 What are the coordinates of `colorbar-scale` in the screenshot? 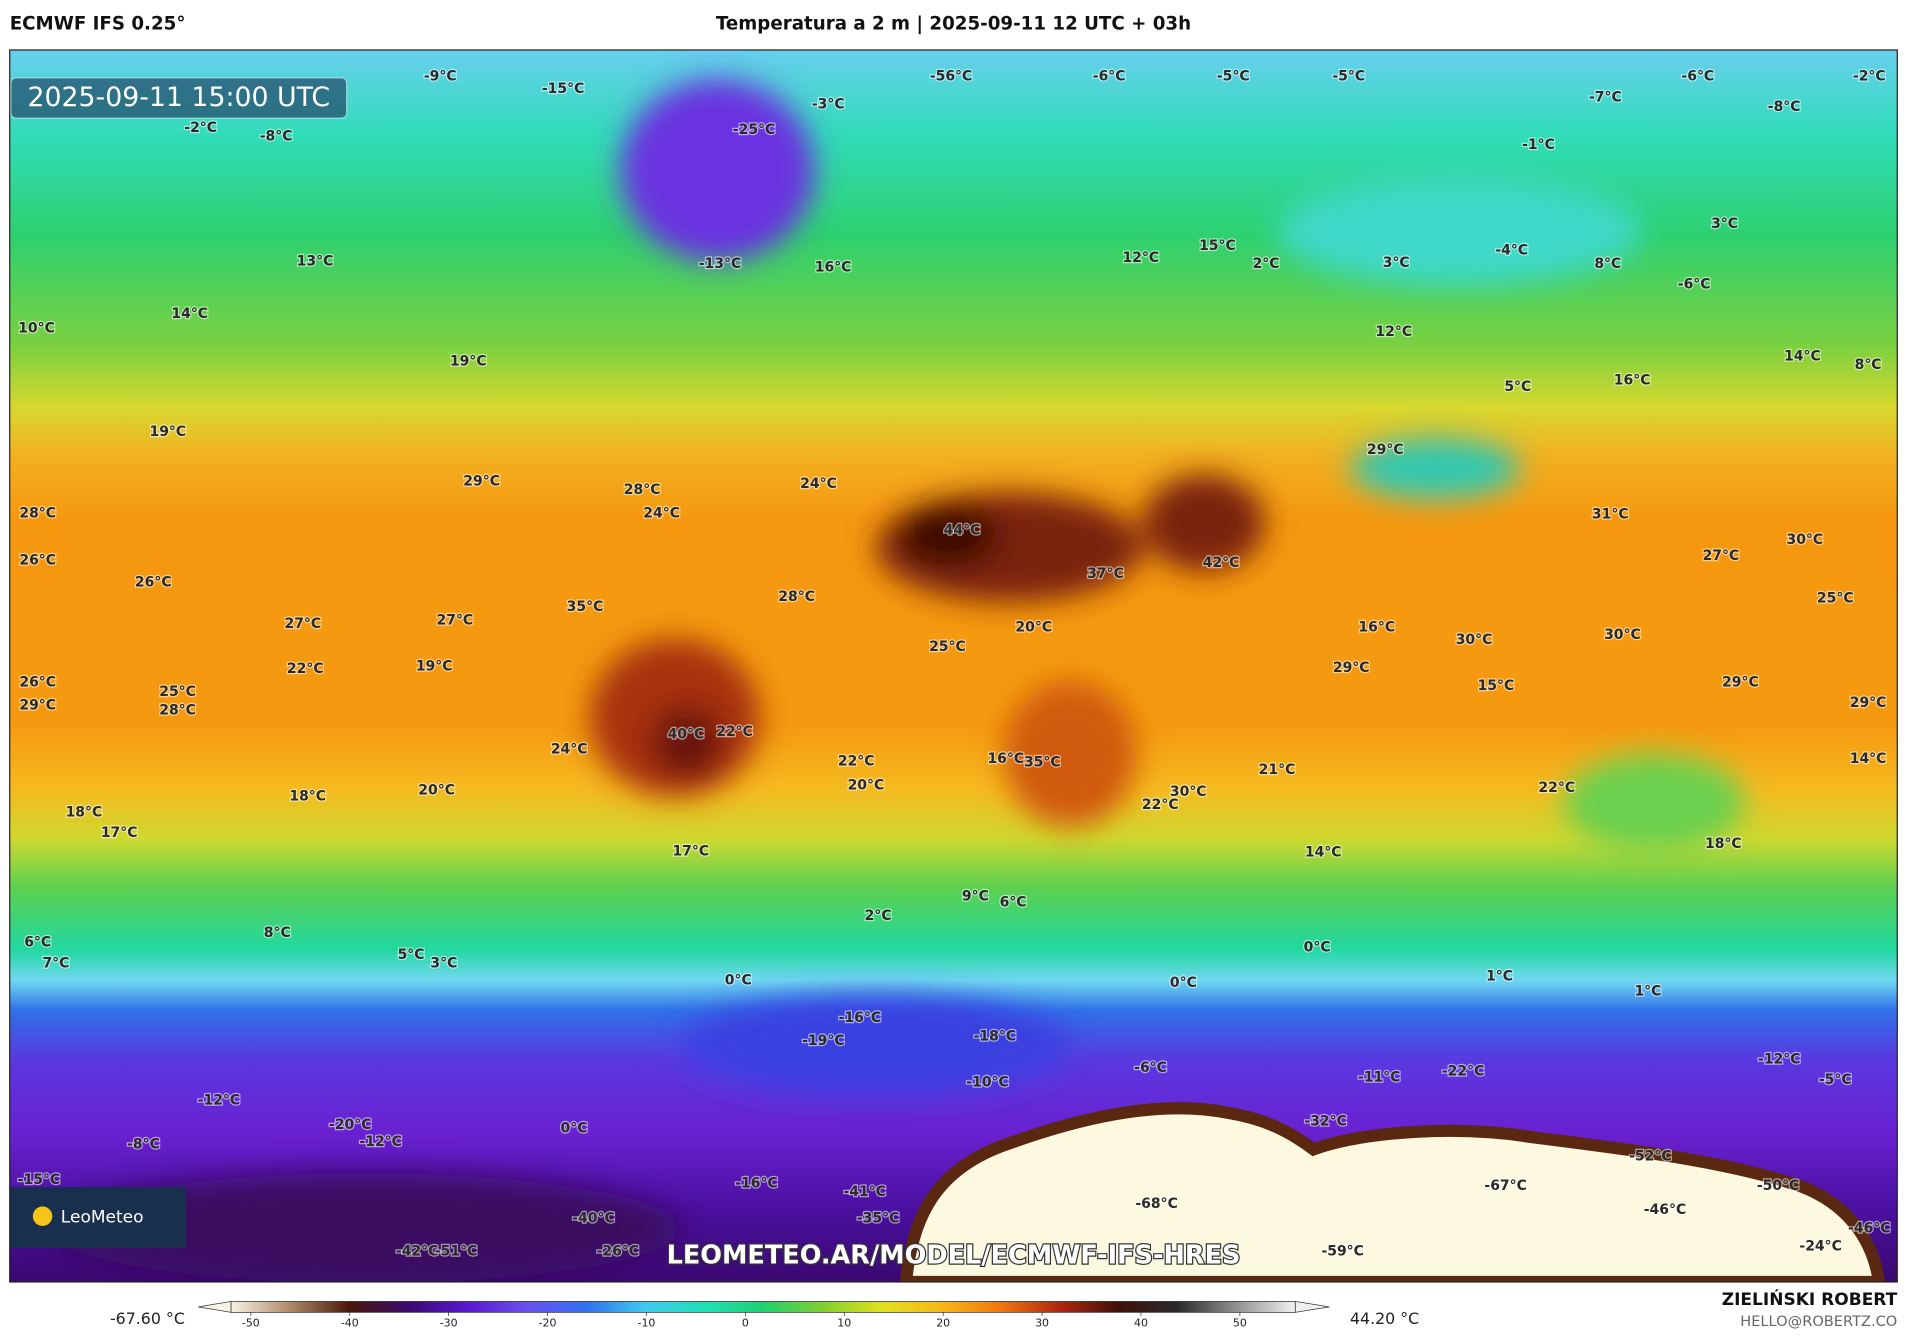 It's located at (763, 1307).